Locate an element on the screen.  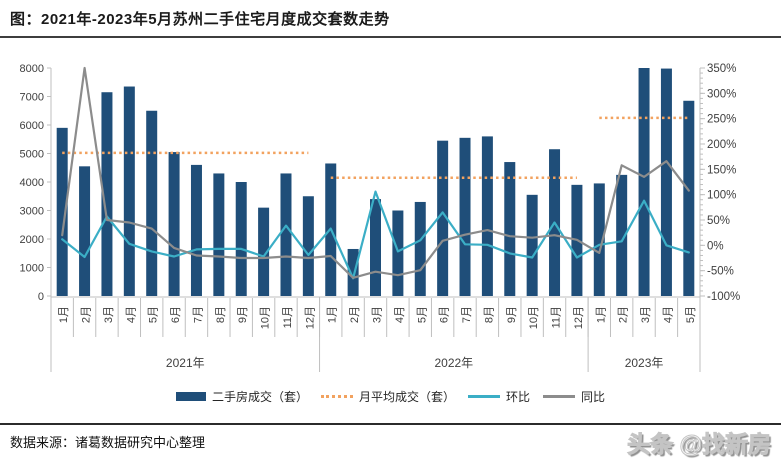
legend-item-yoy: 同比 is located at coordinates (574, 396).